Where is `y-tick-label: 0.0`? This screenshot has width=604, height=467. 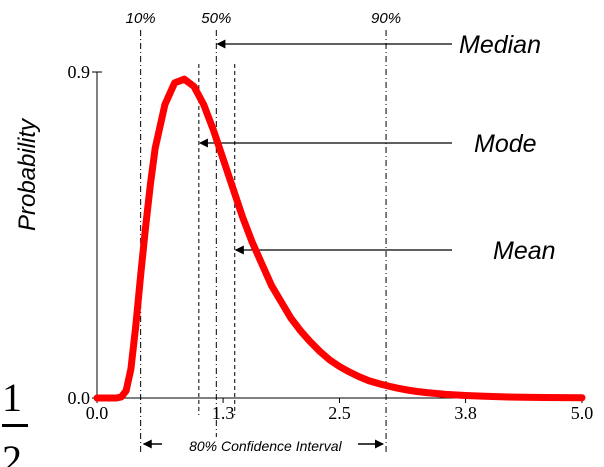 y-tick-label: 0.0 is located at coordinates (79, 398).